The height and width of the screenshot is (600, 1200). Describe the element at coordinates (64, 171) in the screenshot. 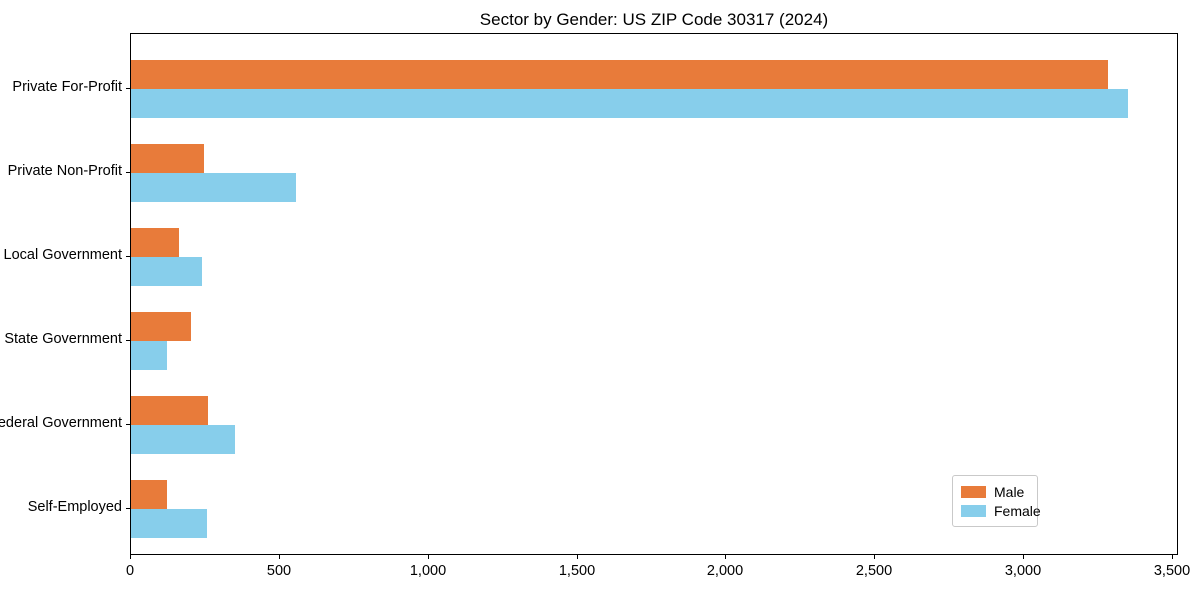

I see `category-label: Private Non-Profit` at that location.